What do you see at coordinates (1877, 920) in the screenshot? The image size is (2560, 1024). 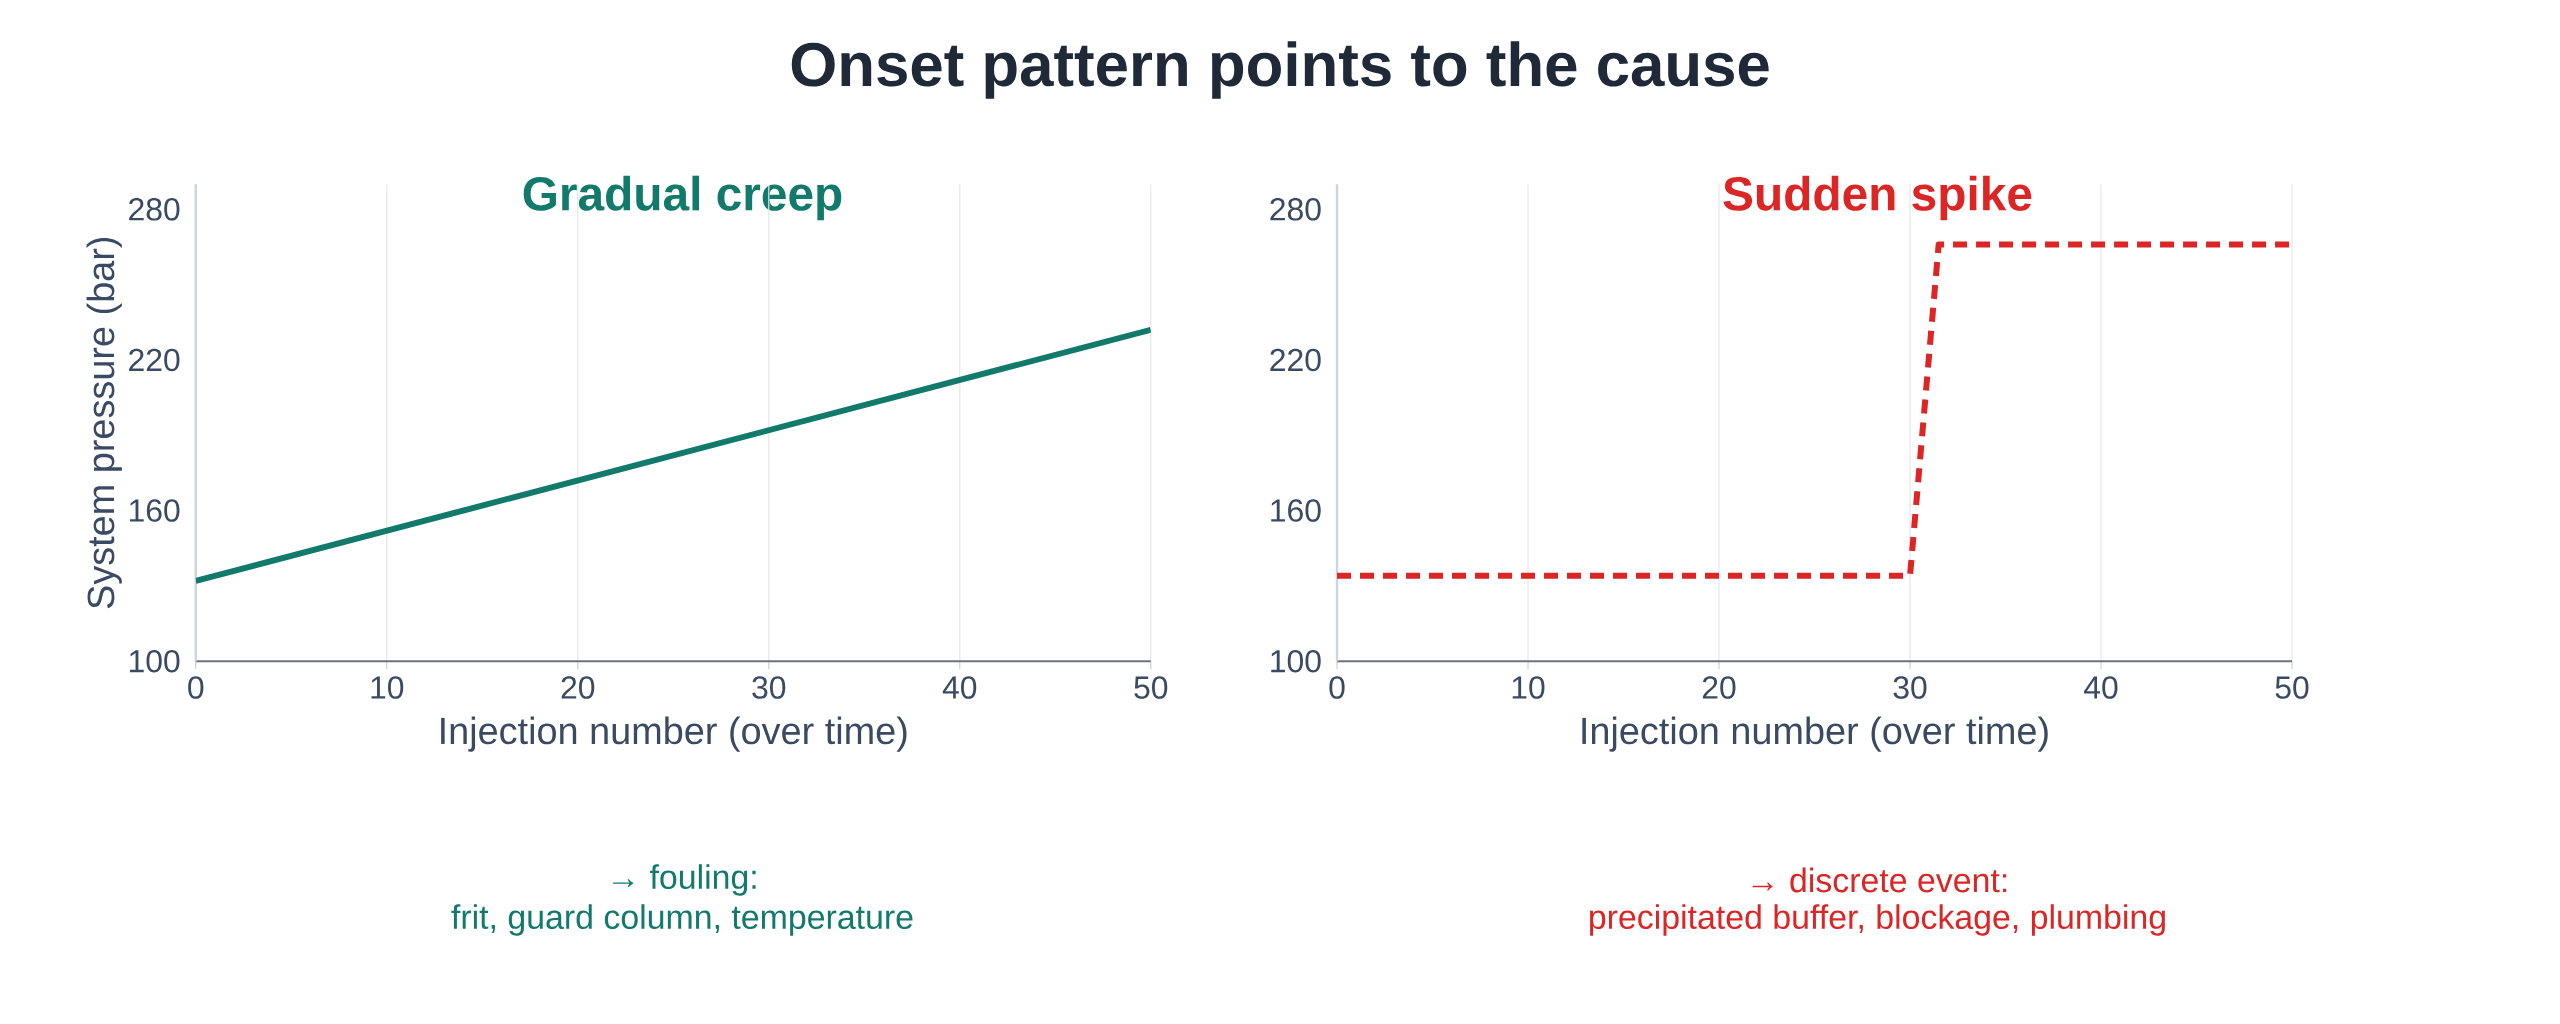 I see `text: precipitated buffer, blockage, plumbing` at bounding box center [1877, 920].